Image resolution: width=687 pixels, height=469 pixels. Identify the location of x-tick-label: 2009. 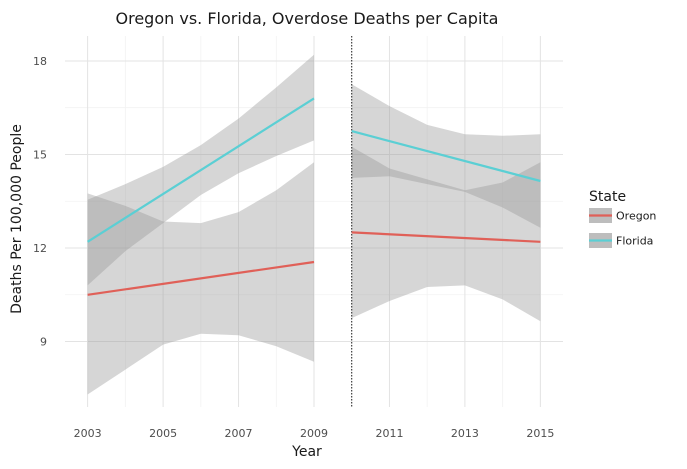
(314, 433).